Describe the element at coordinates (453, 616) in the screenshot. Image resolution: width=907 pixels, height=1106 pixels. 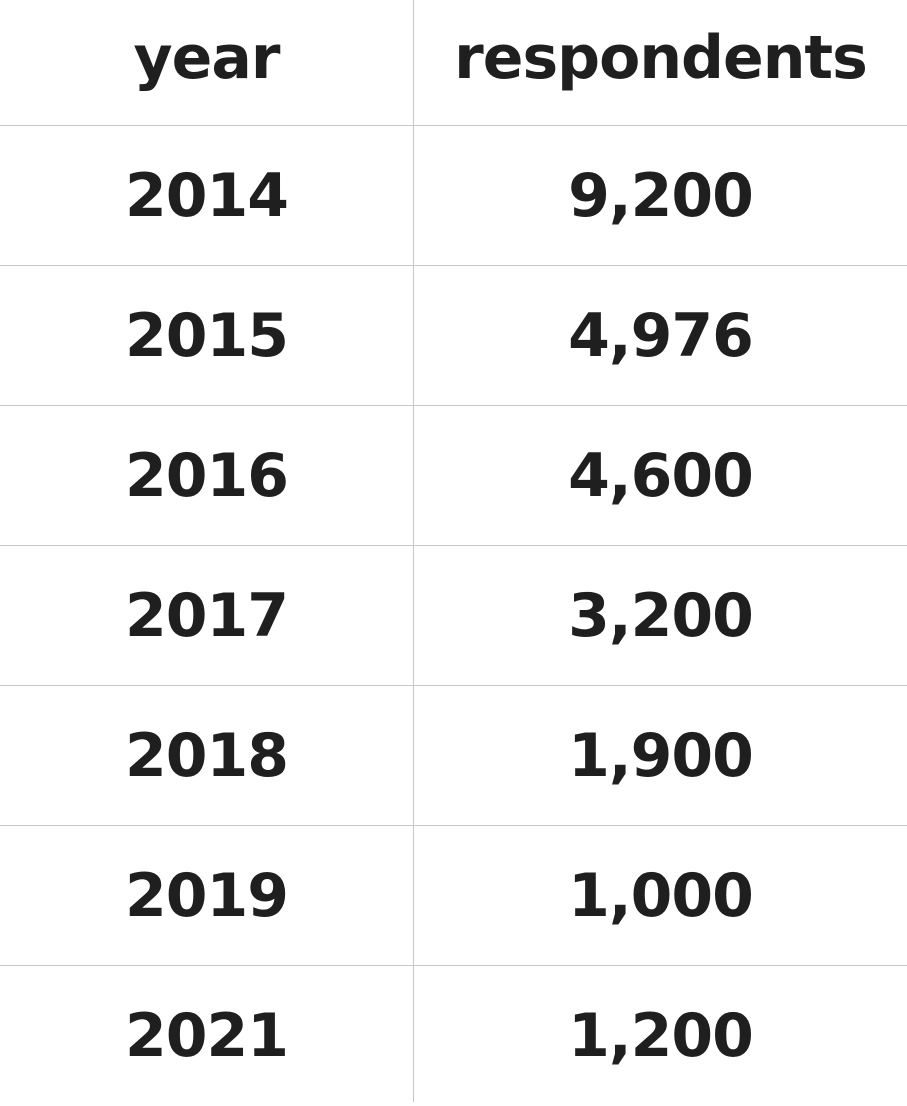
I see `table-row: 2017 3,200` at that location.